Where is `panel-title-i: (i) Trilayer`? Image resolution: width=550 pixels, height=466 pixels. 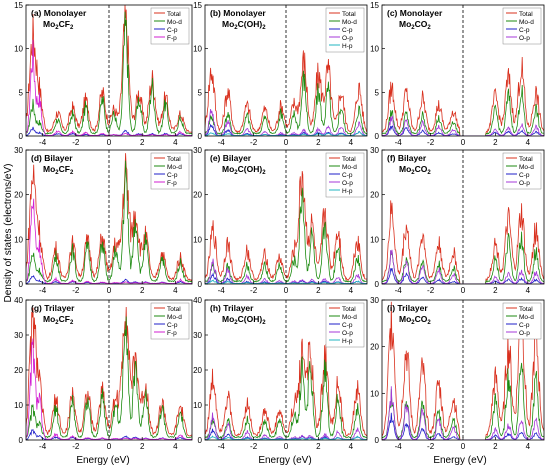 panel-title-i: (i) Trilayer is located at coordinates (407, 308).